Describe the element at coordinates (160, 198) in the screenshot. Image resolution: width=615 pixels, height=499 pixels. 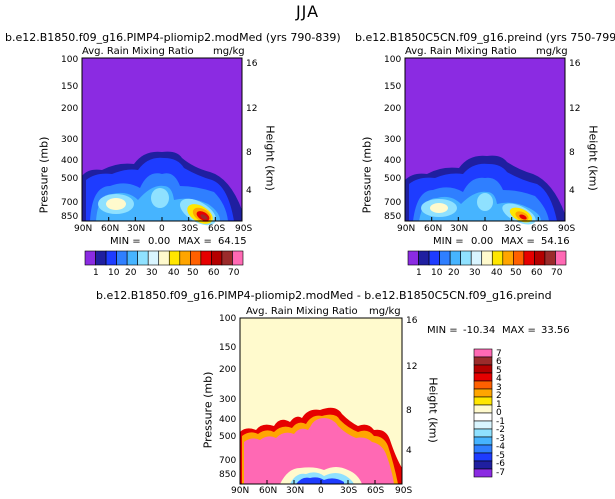
I see `panel1-contour-level7` at that location.